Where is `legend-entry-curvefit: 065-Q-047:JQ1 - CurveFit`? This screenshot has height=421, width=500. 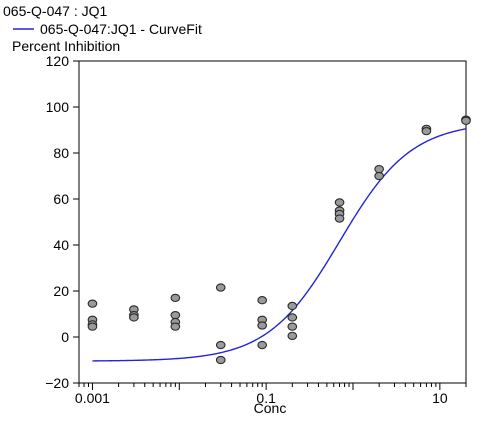
legend-entry-curvefit: 065-Q-047:JQ1 - CurveFit is located at coordinates (121, 29).